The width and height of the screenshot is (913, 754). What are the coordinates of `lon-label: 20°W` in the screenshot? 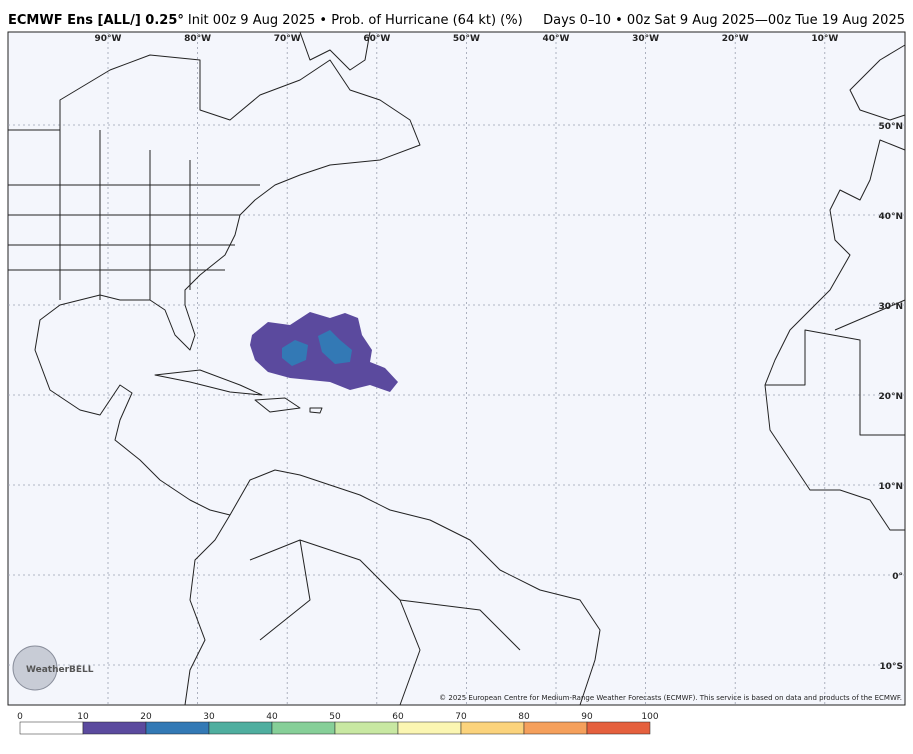 It's located at (735, 39).